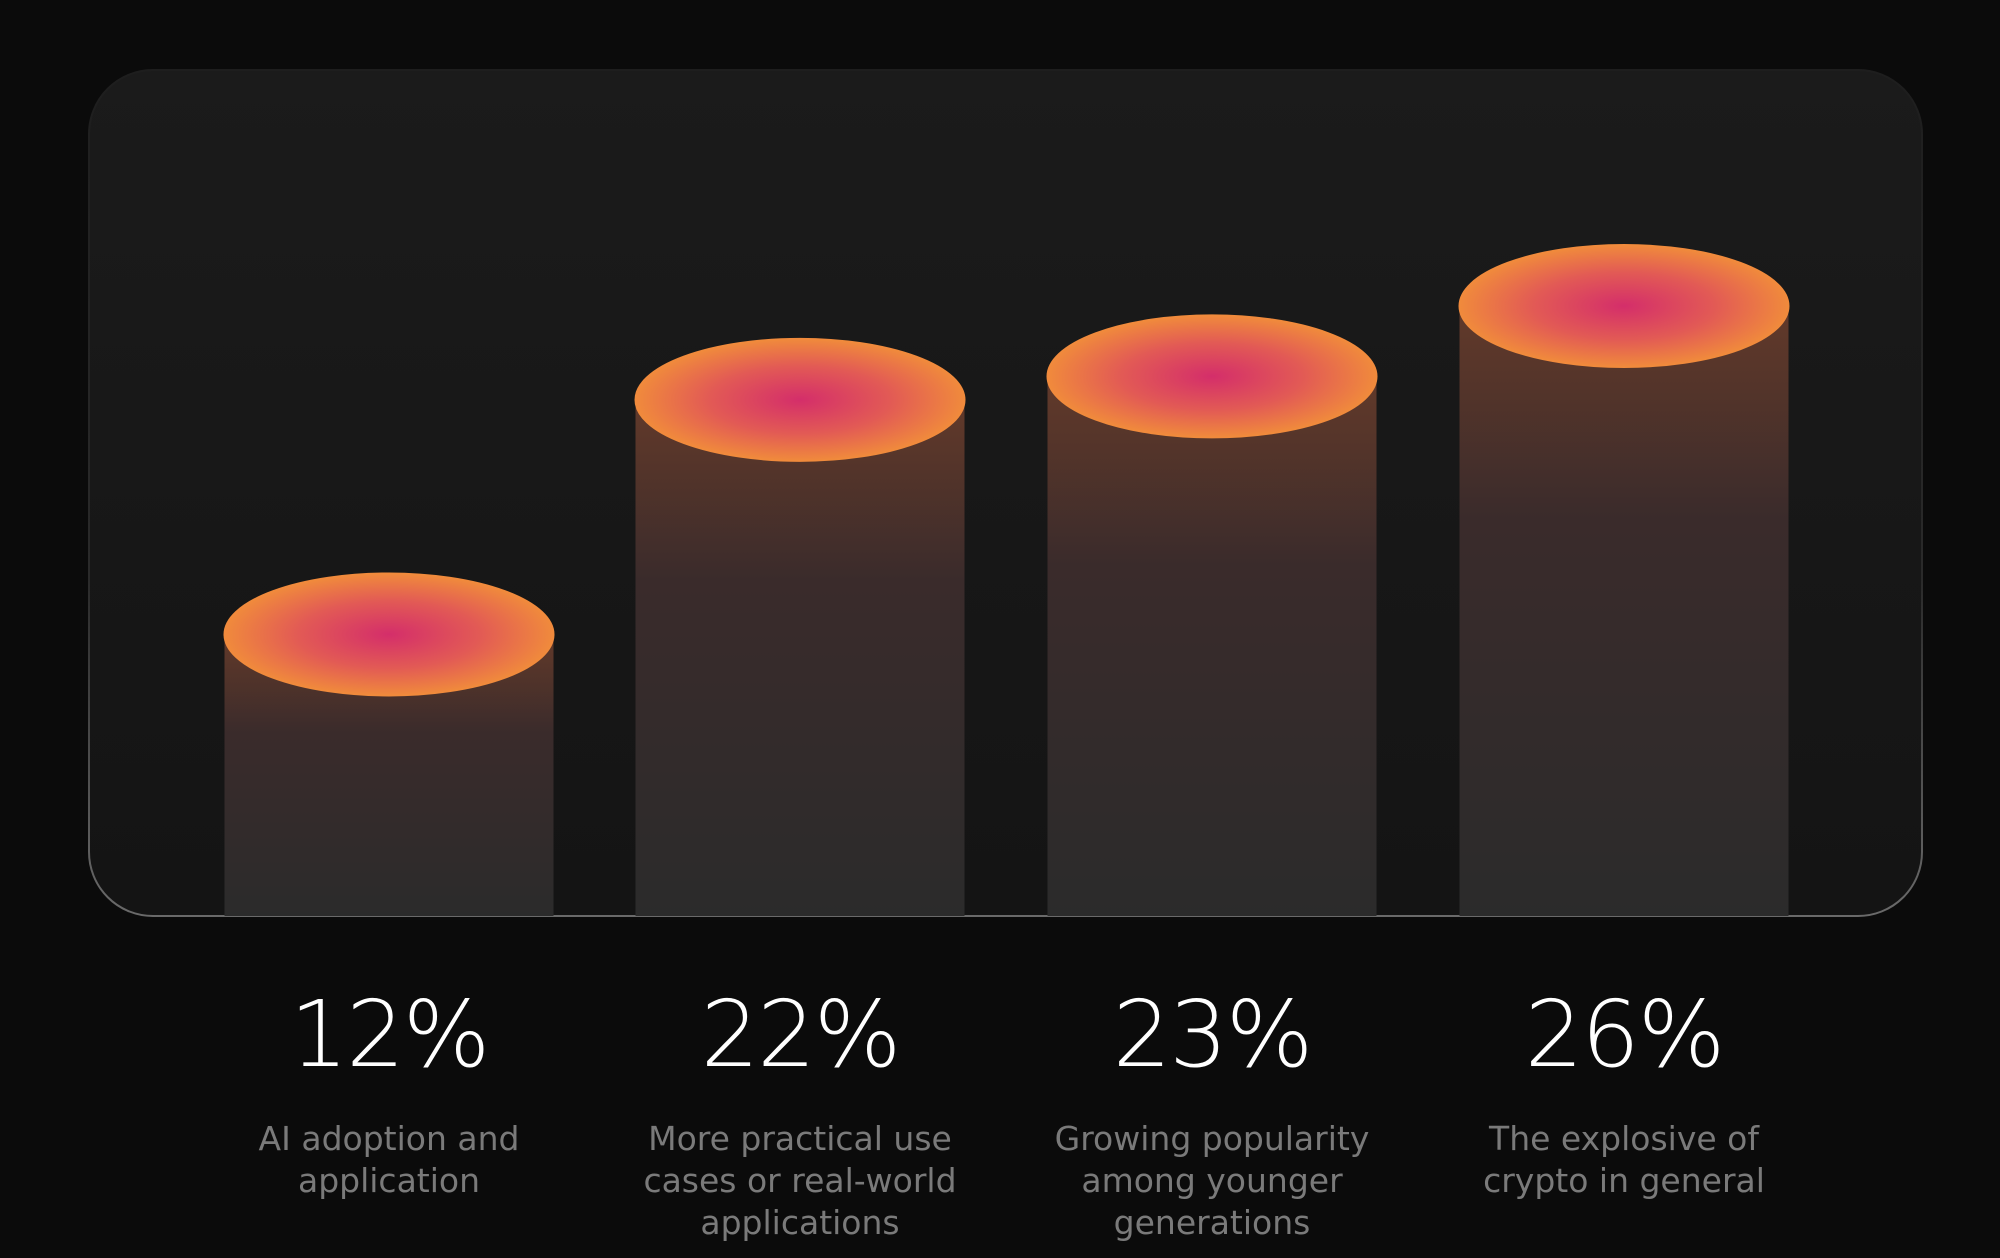 This screenshot has width=2000, height=1258. I want to click on value-label: 12%, so click(389, 1034).